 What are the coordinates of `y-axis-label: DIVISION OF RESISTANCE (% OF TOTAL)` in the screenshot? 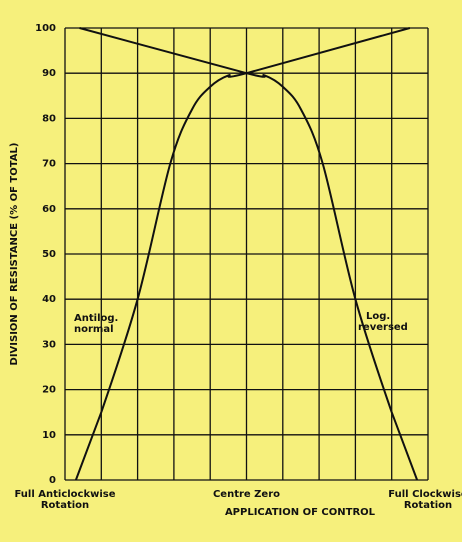 It's located at (14, 254).